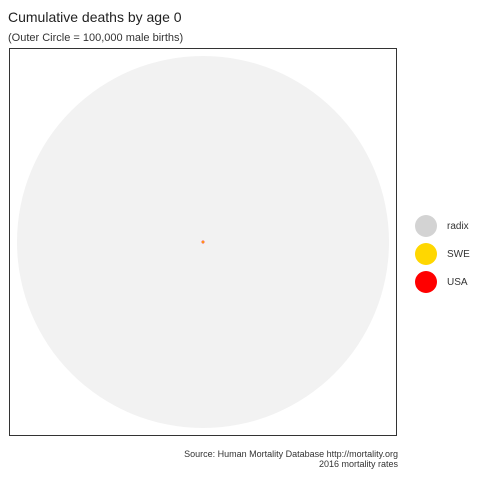  Describe the element at coordinates (442, 226) in the screenshot. I see `legend-item-radix: radix` at that location.